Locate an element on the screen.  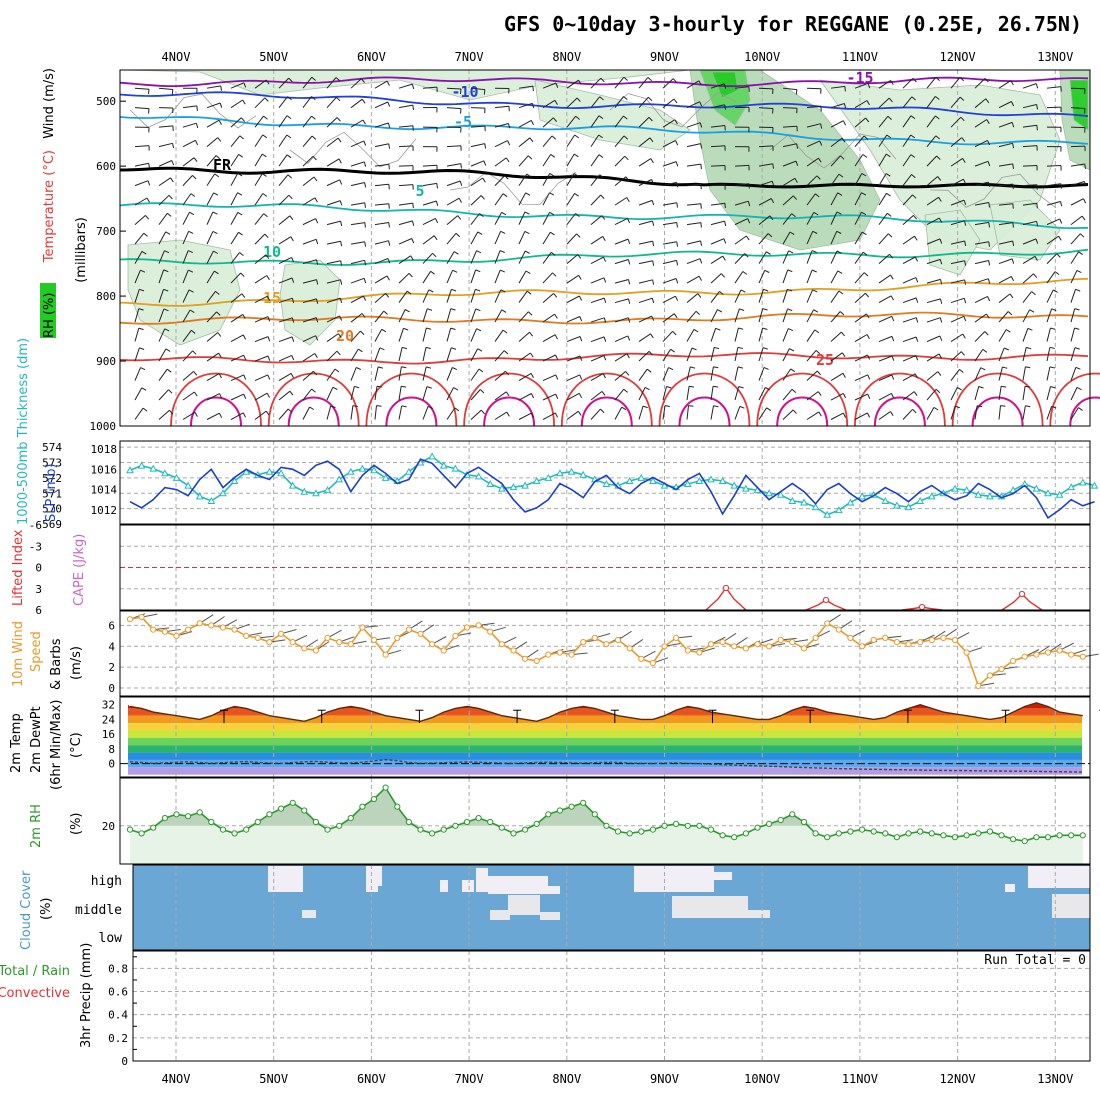
top-date-label: 4NOV is located at coordinates (176, 57).